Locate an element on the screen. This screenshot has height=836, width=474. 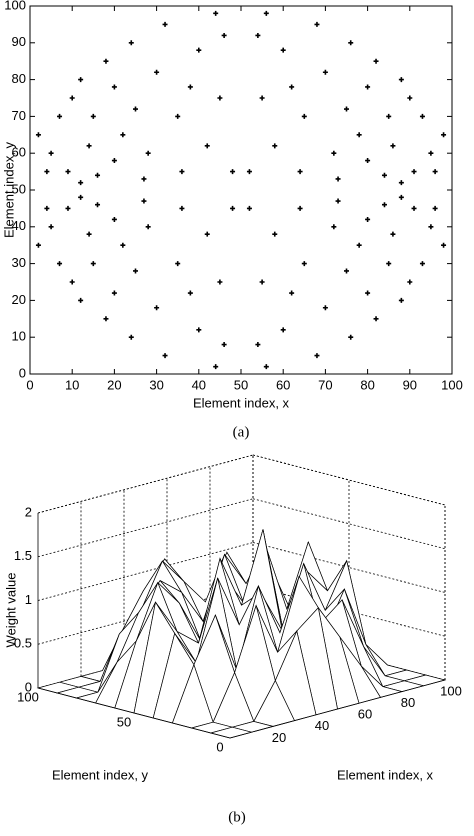
x-tick-label: 60 is located at coordinates (365, 714).